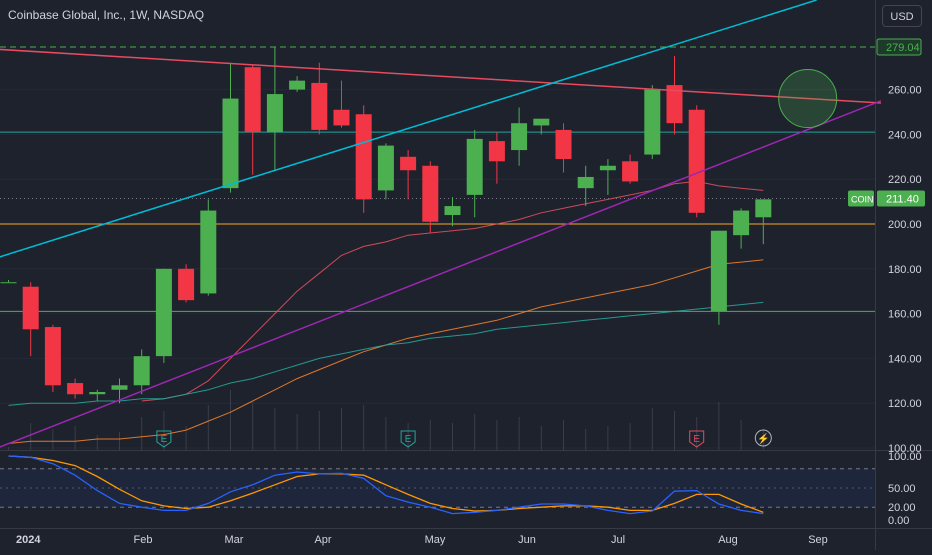 This screenshot has height=555, width=932. I want to click on price-axis-label: 100.00, so click(905, 449).